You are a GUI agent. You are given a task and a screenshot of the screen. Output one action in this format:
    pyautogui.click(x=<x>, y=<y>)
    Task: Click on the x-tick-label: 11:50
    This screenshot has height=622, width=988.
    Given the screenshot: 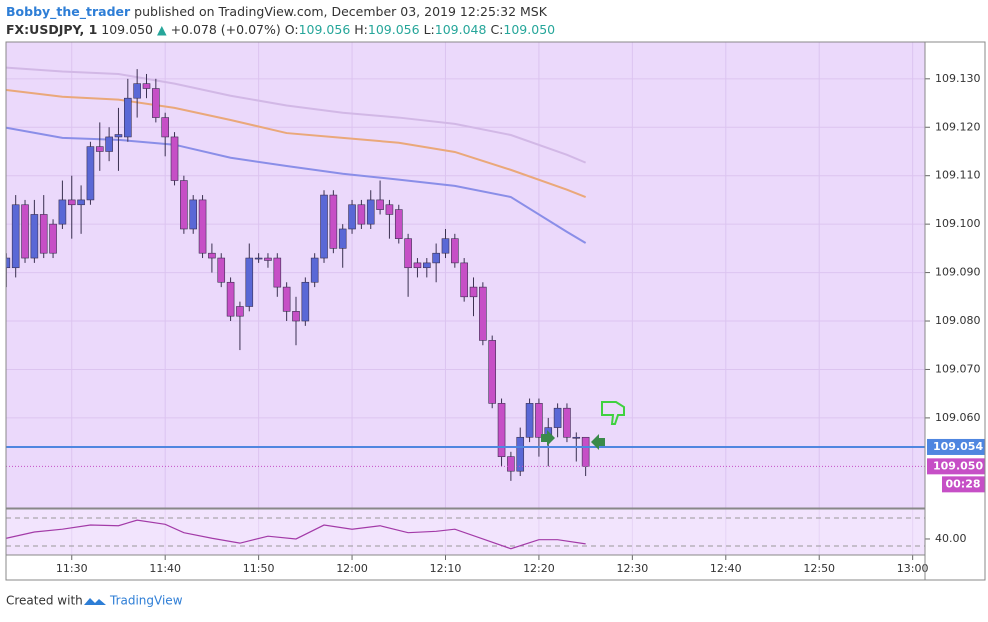 What is the action you would take?
    pyautogui.click(x=259, y=568)
    